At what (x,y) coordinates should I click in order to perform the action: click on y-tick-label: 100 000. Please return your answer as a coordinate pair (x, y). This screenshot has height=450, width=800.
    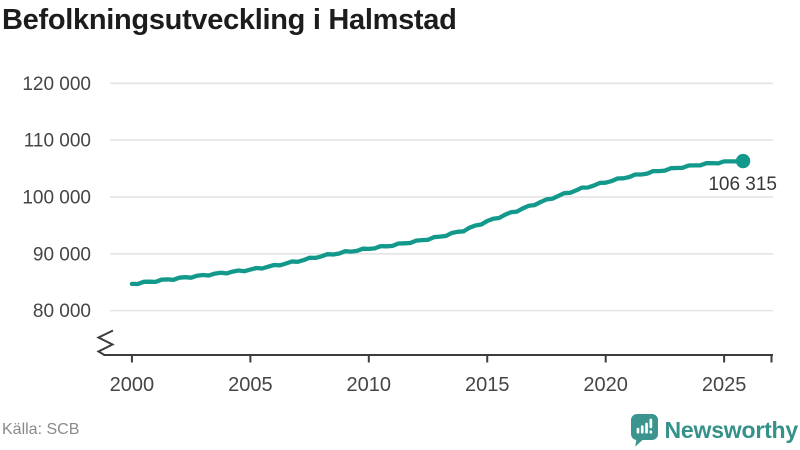
    Looking at the image, I should click on (56, 197).